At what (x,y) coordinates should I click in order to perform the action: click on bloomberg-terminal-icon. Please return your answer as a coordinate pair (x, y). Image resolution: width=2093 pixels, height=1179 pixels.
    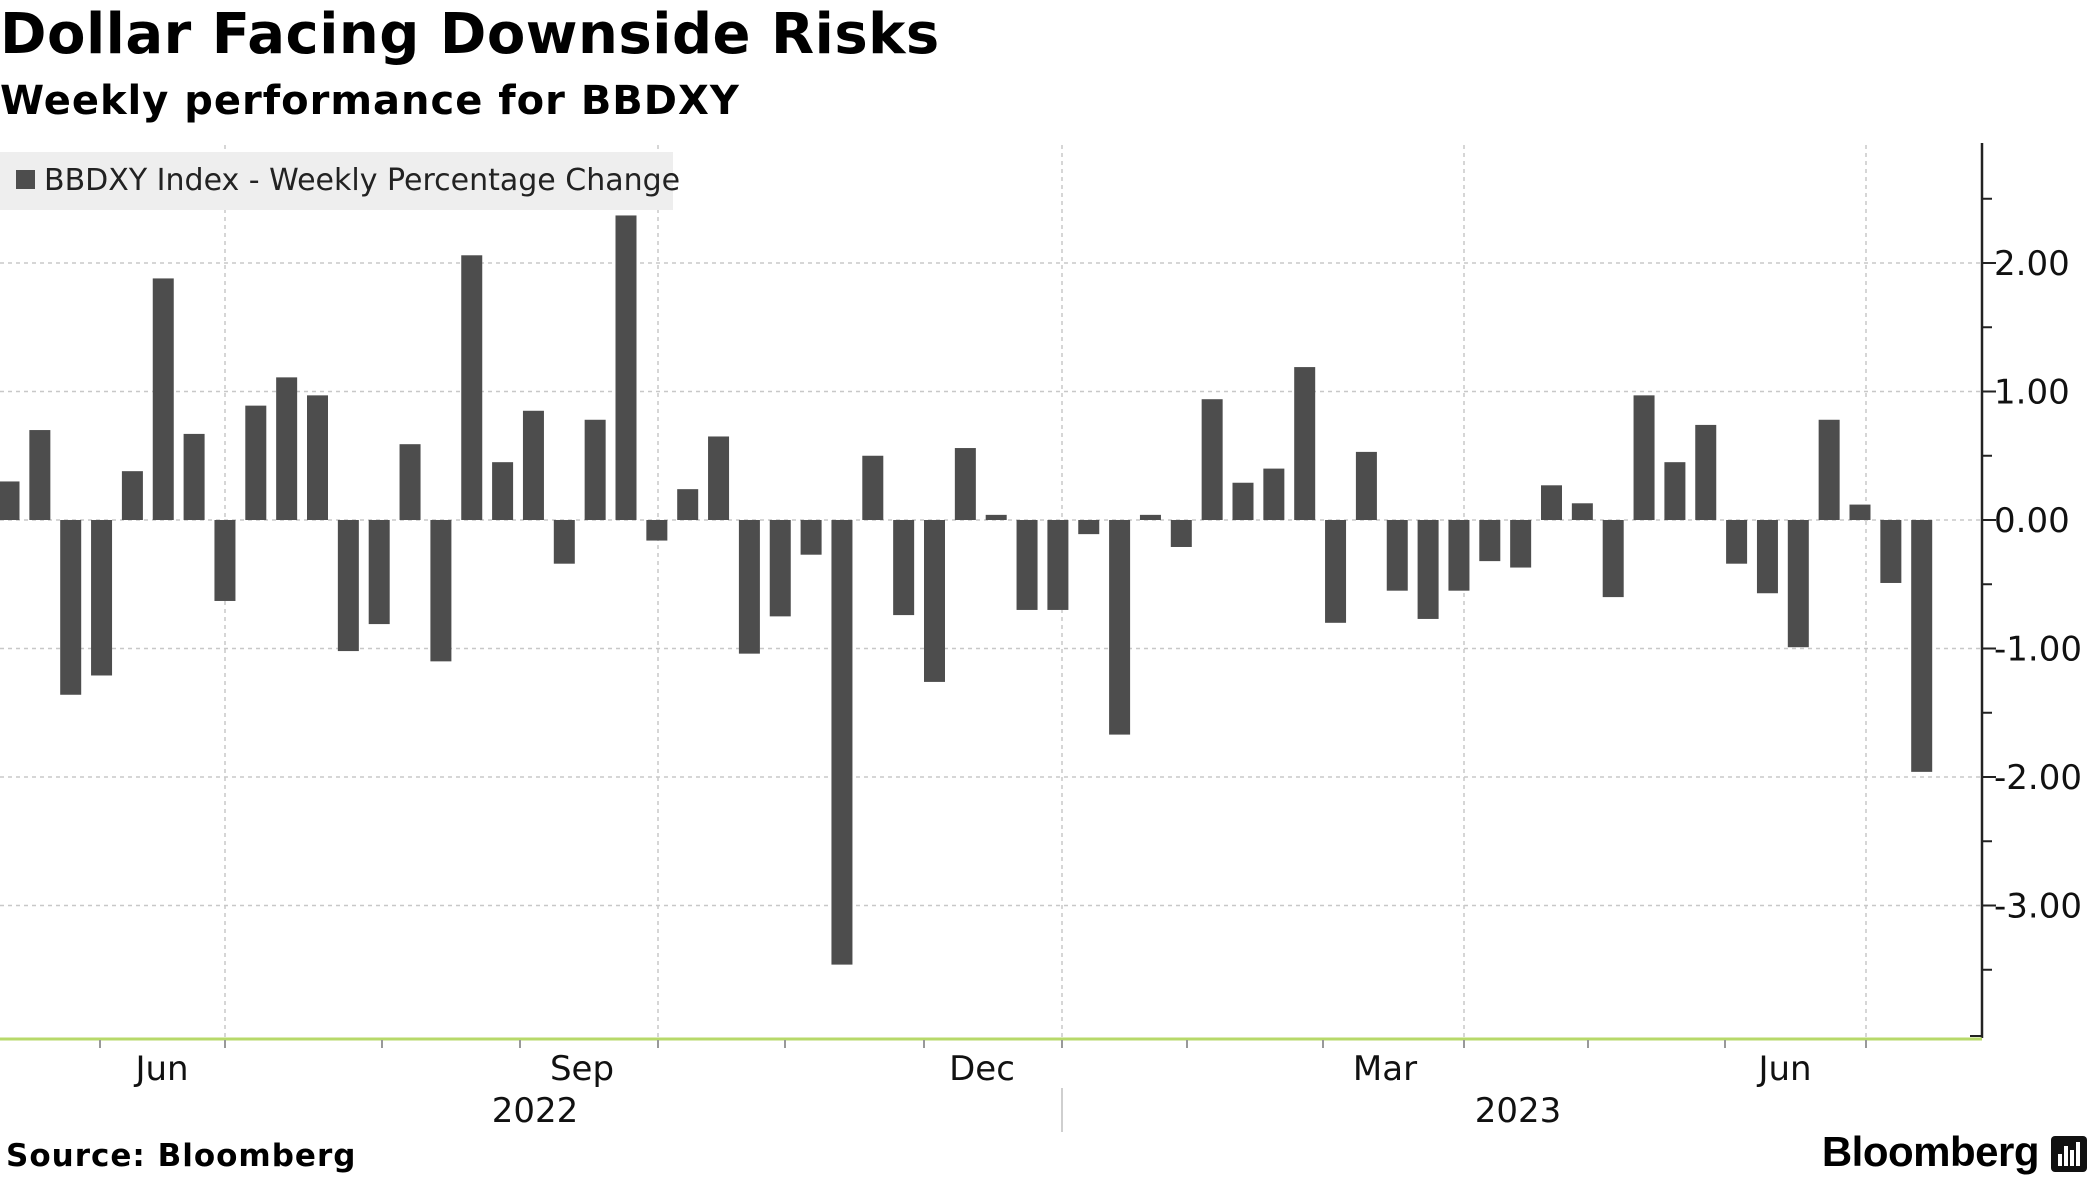
    Looking at the image, I should click on (2069, 1154).